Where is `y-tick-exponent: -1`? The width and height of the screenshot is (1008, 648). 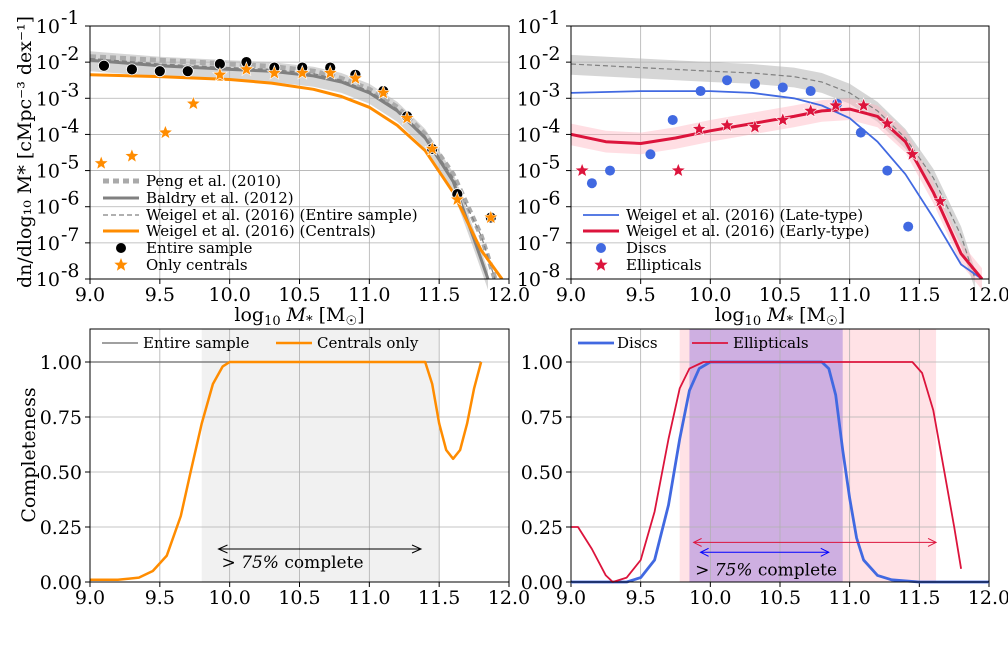
y-tick-exponent: -1 is located at coordinates (551, 18).